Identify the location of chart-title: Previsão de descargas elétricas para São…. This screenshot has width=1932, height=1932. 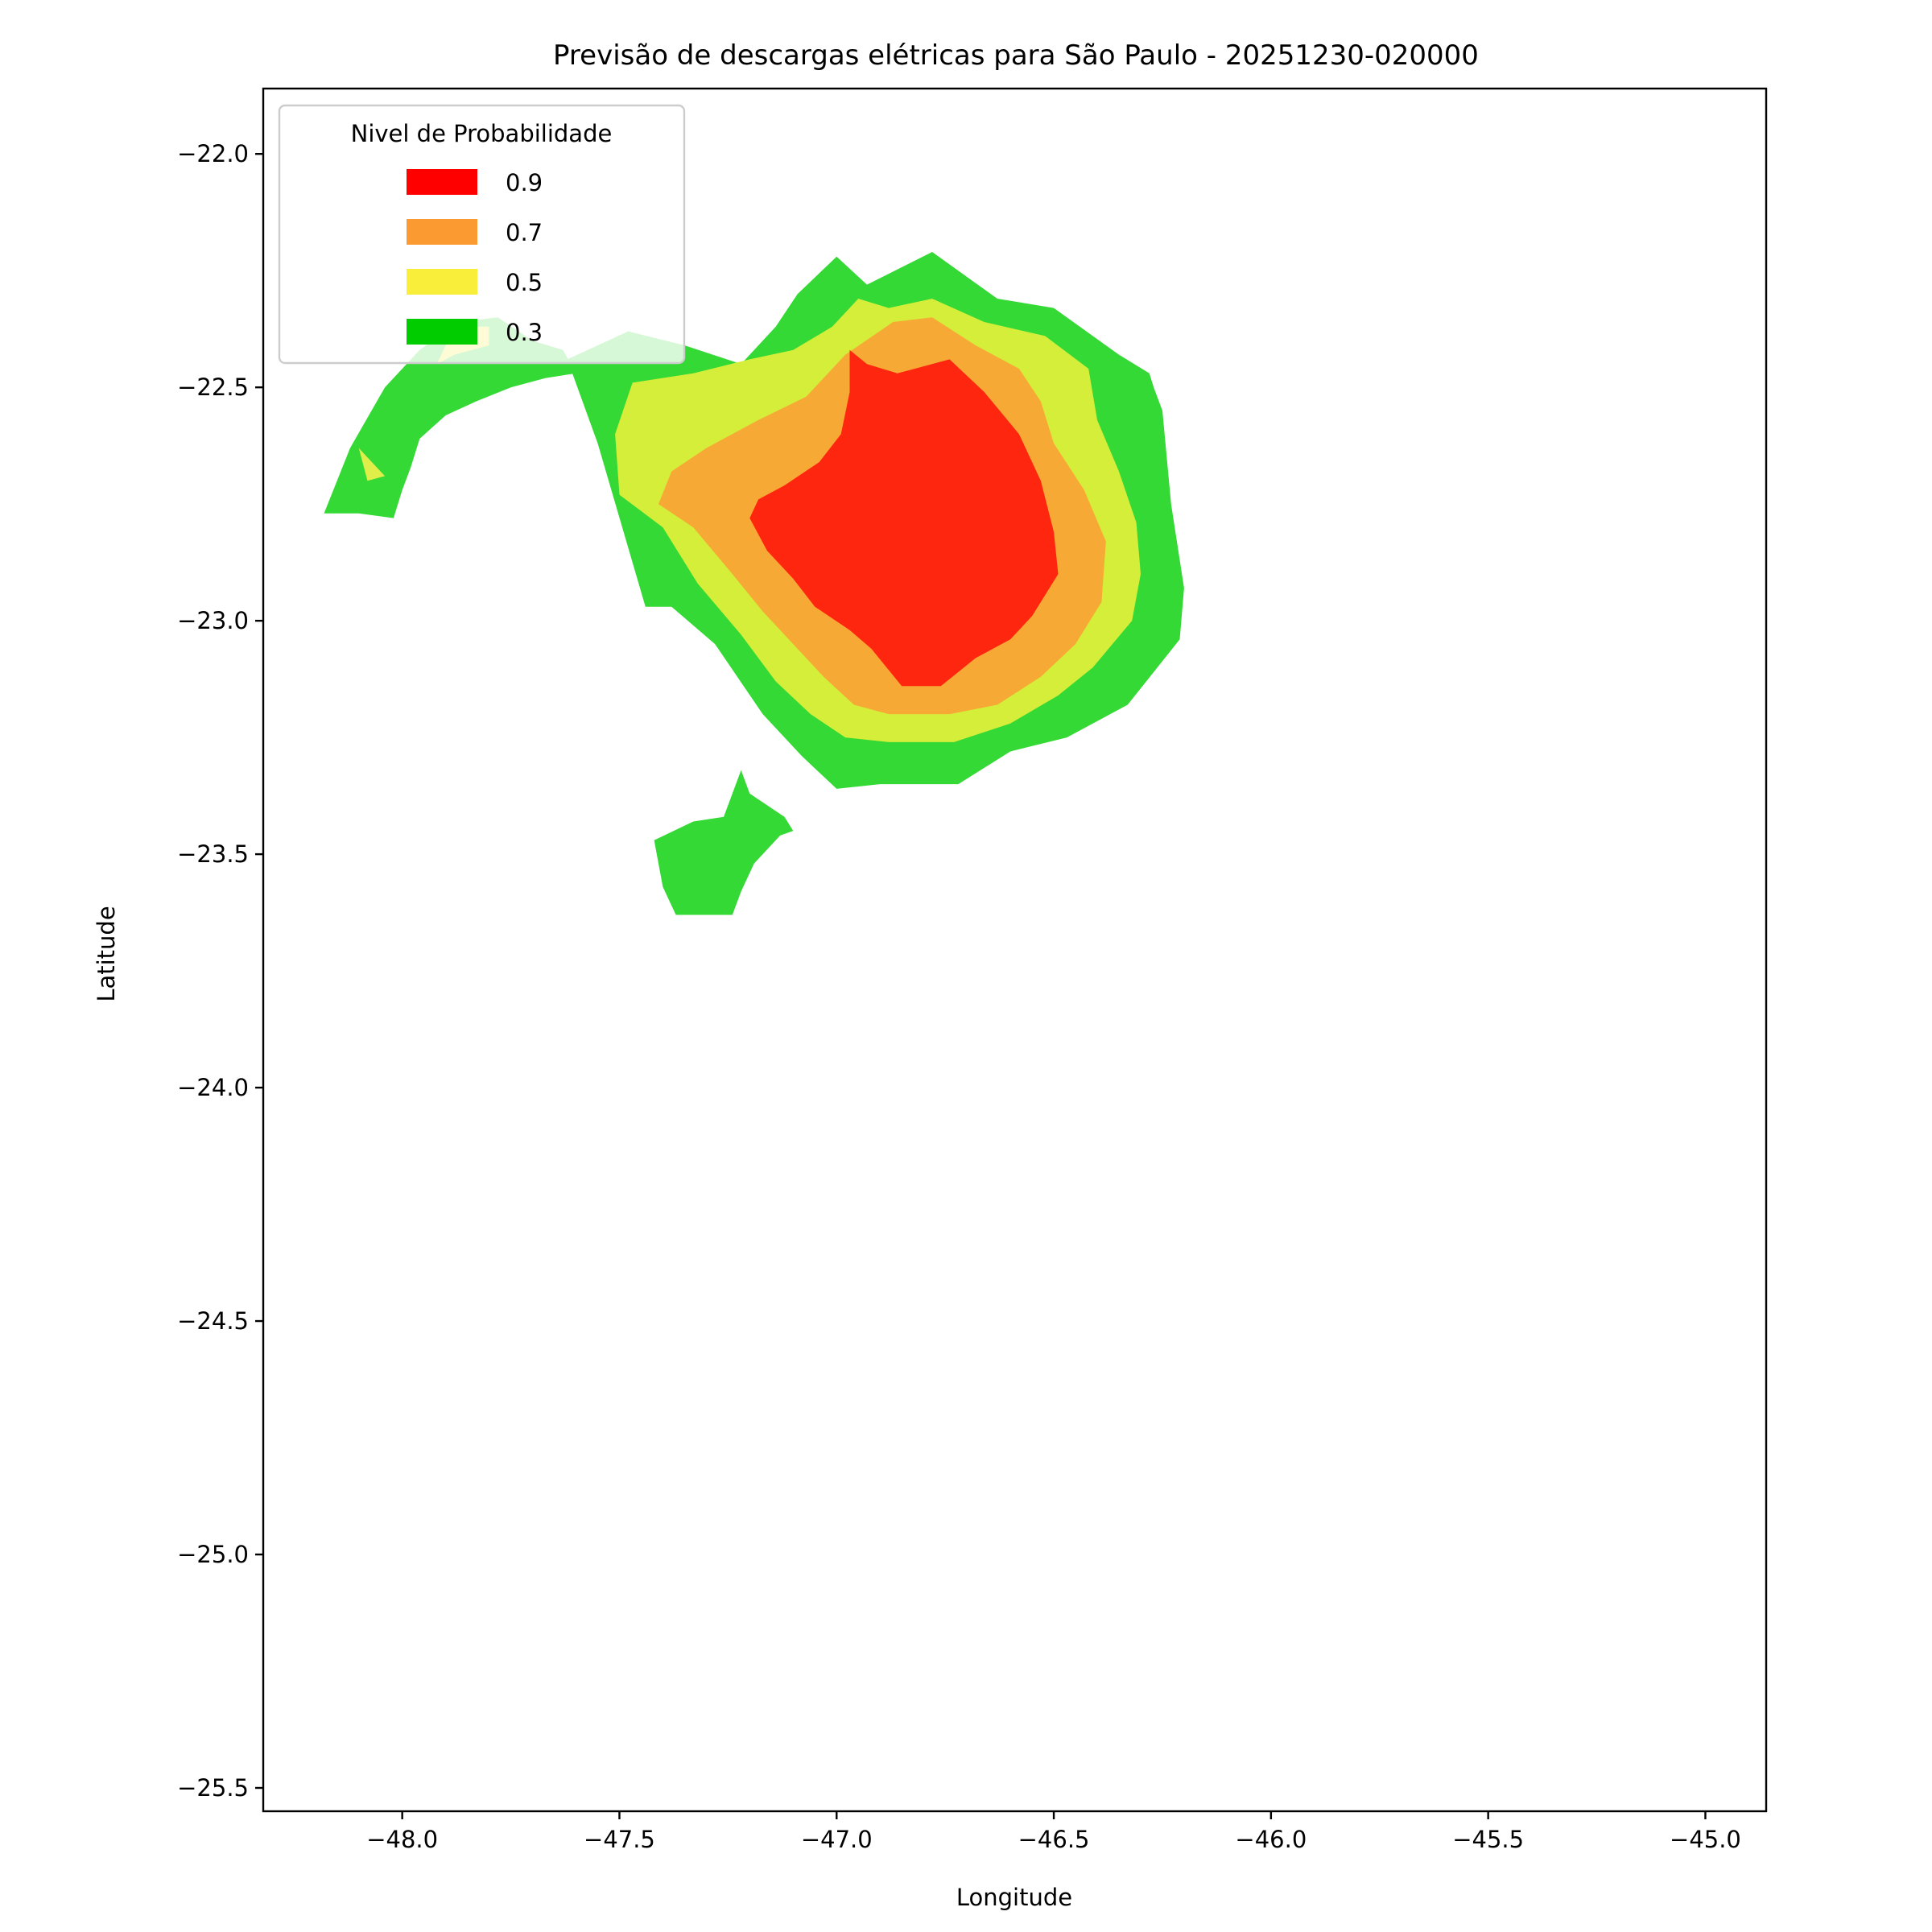
(1016, 55).